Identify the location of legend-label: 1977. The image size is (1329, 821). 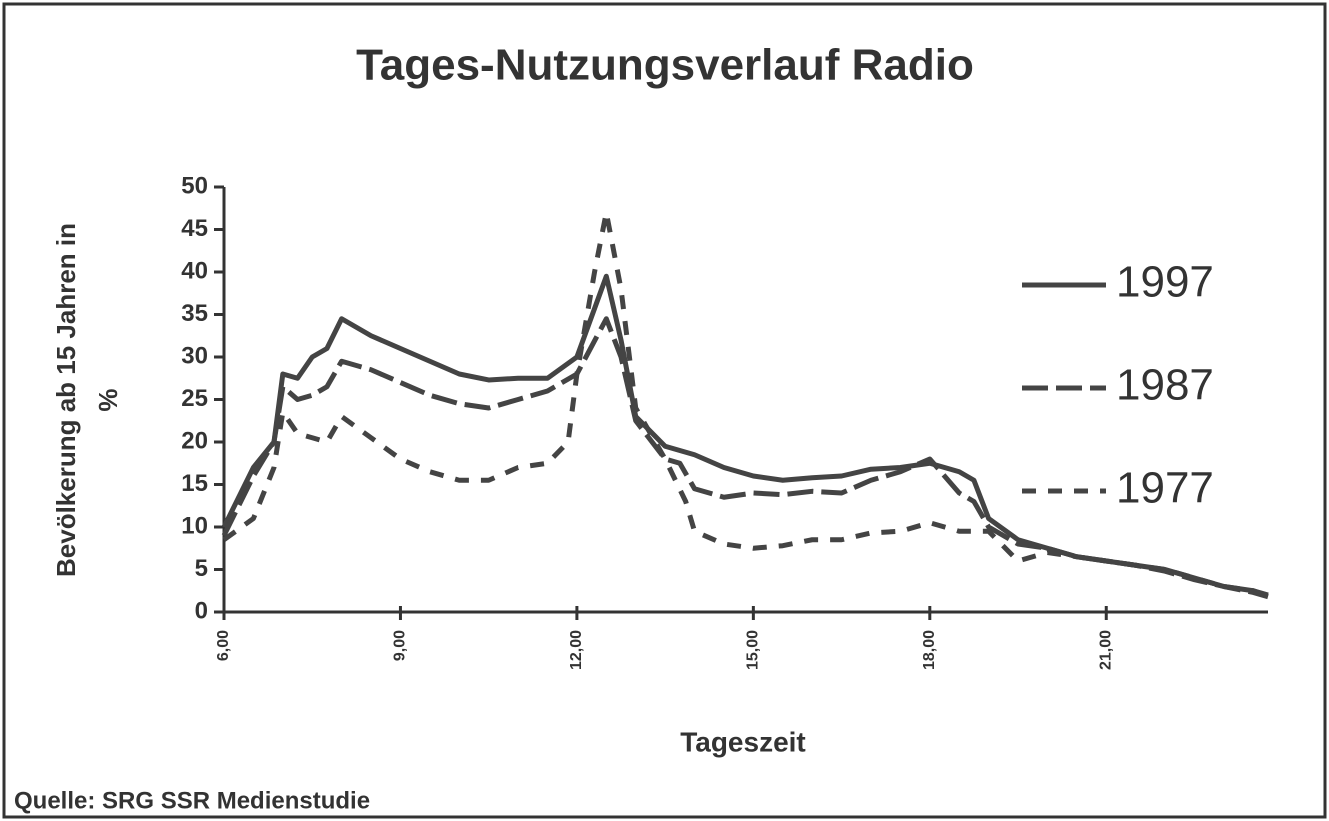
(1165, 488).